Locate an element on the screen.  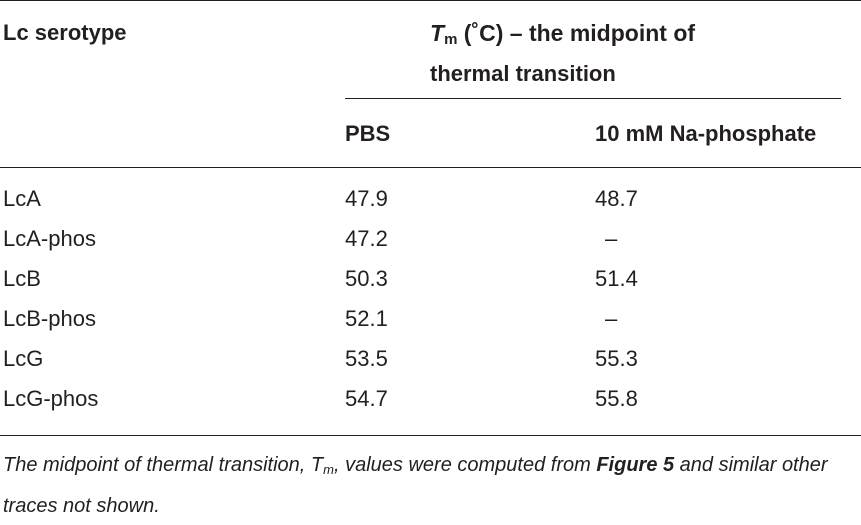
cell-na-phosphate: 55.8 is located at coordinates (616, 398).